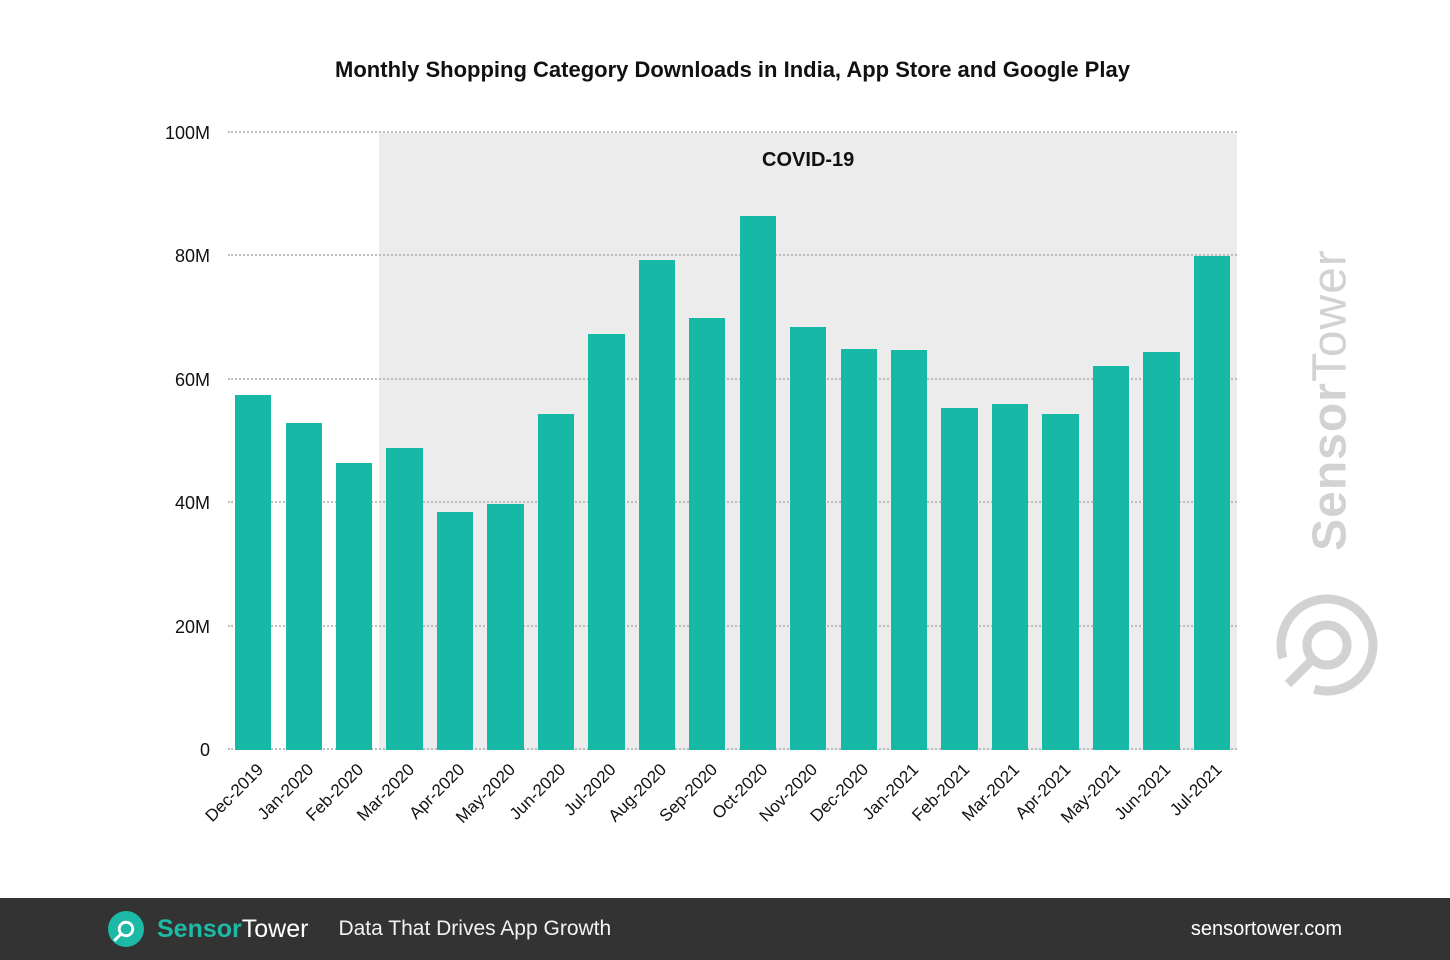 The height and width of the screenshot is (960, 1450). I want to click on gridline-20M, so click(732, 625).